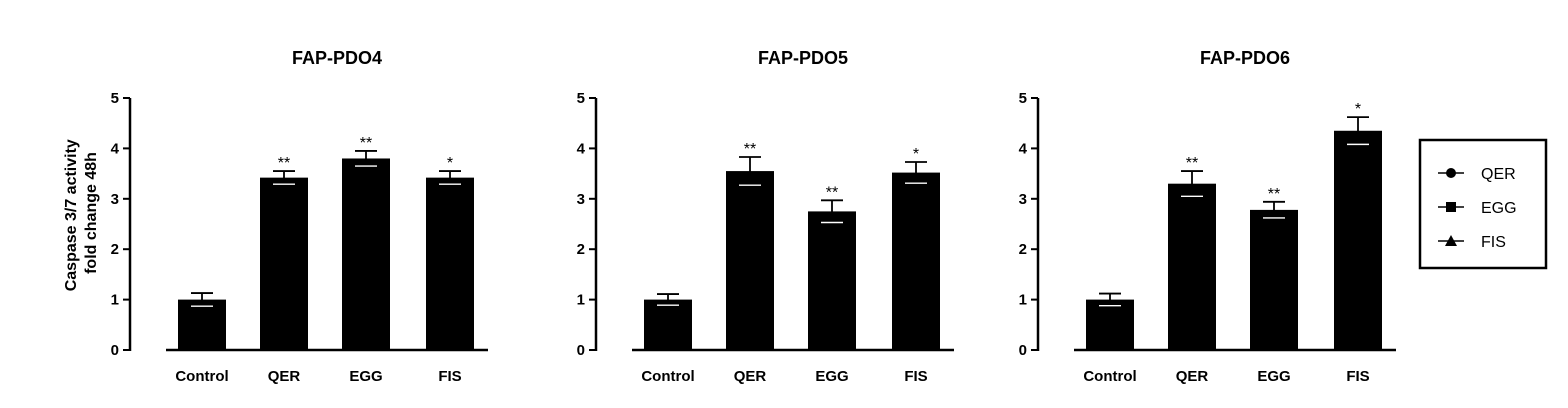 Image resolution: width=1568 pixels, height=408 pixels. I want to click on legend-label: QER, so click(1498, 174).